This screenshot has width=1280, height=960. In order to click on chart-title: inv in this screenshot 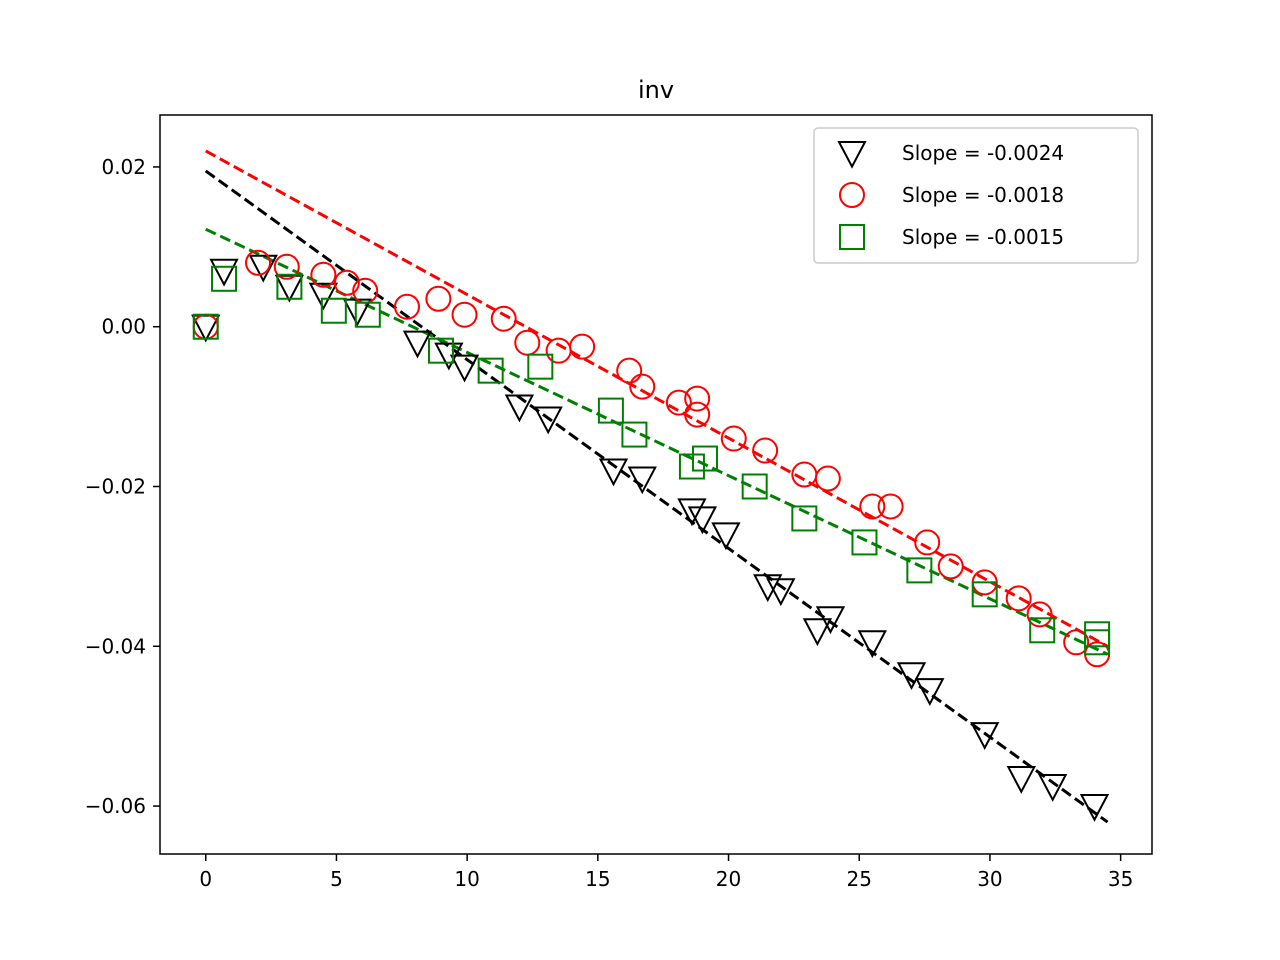, I will do `click(656, 90)`.